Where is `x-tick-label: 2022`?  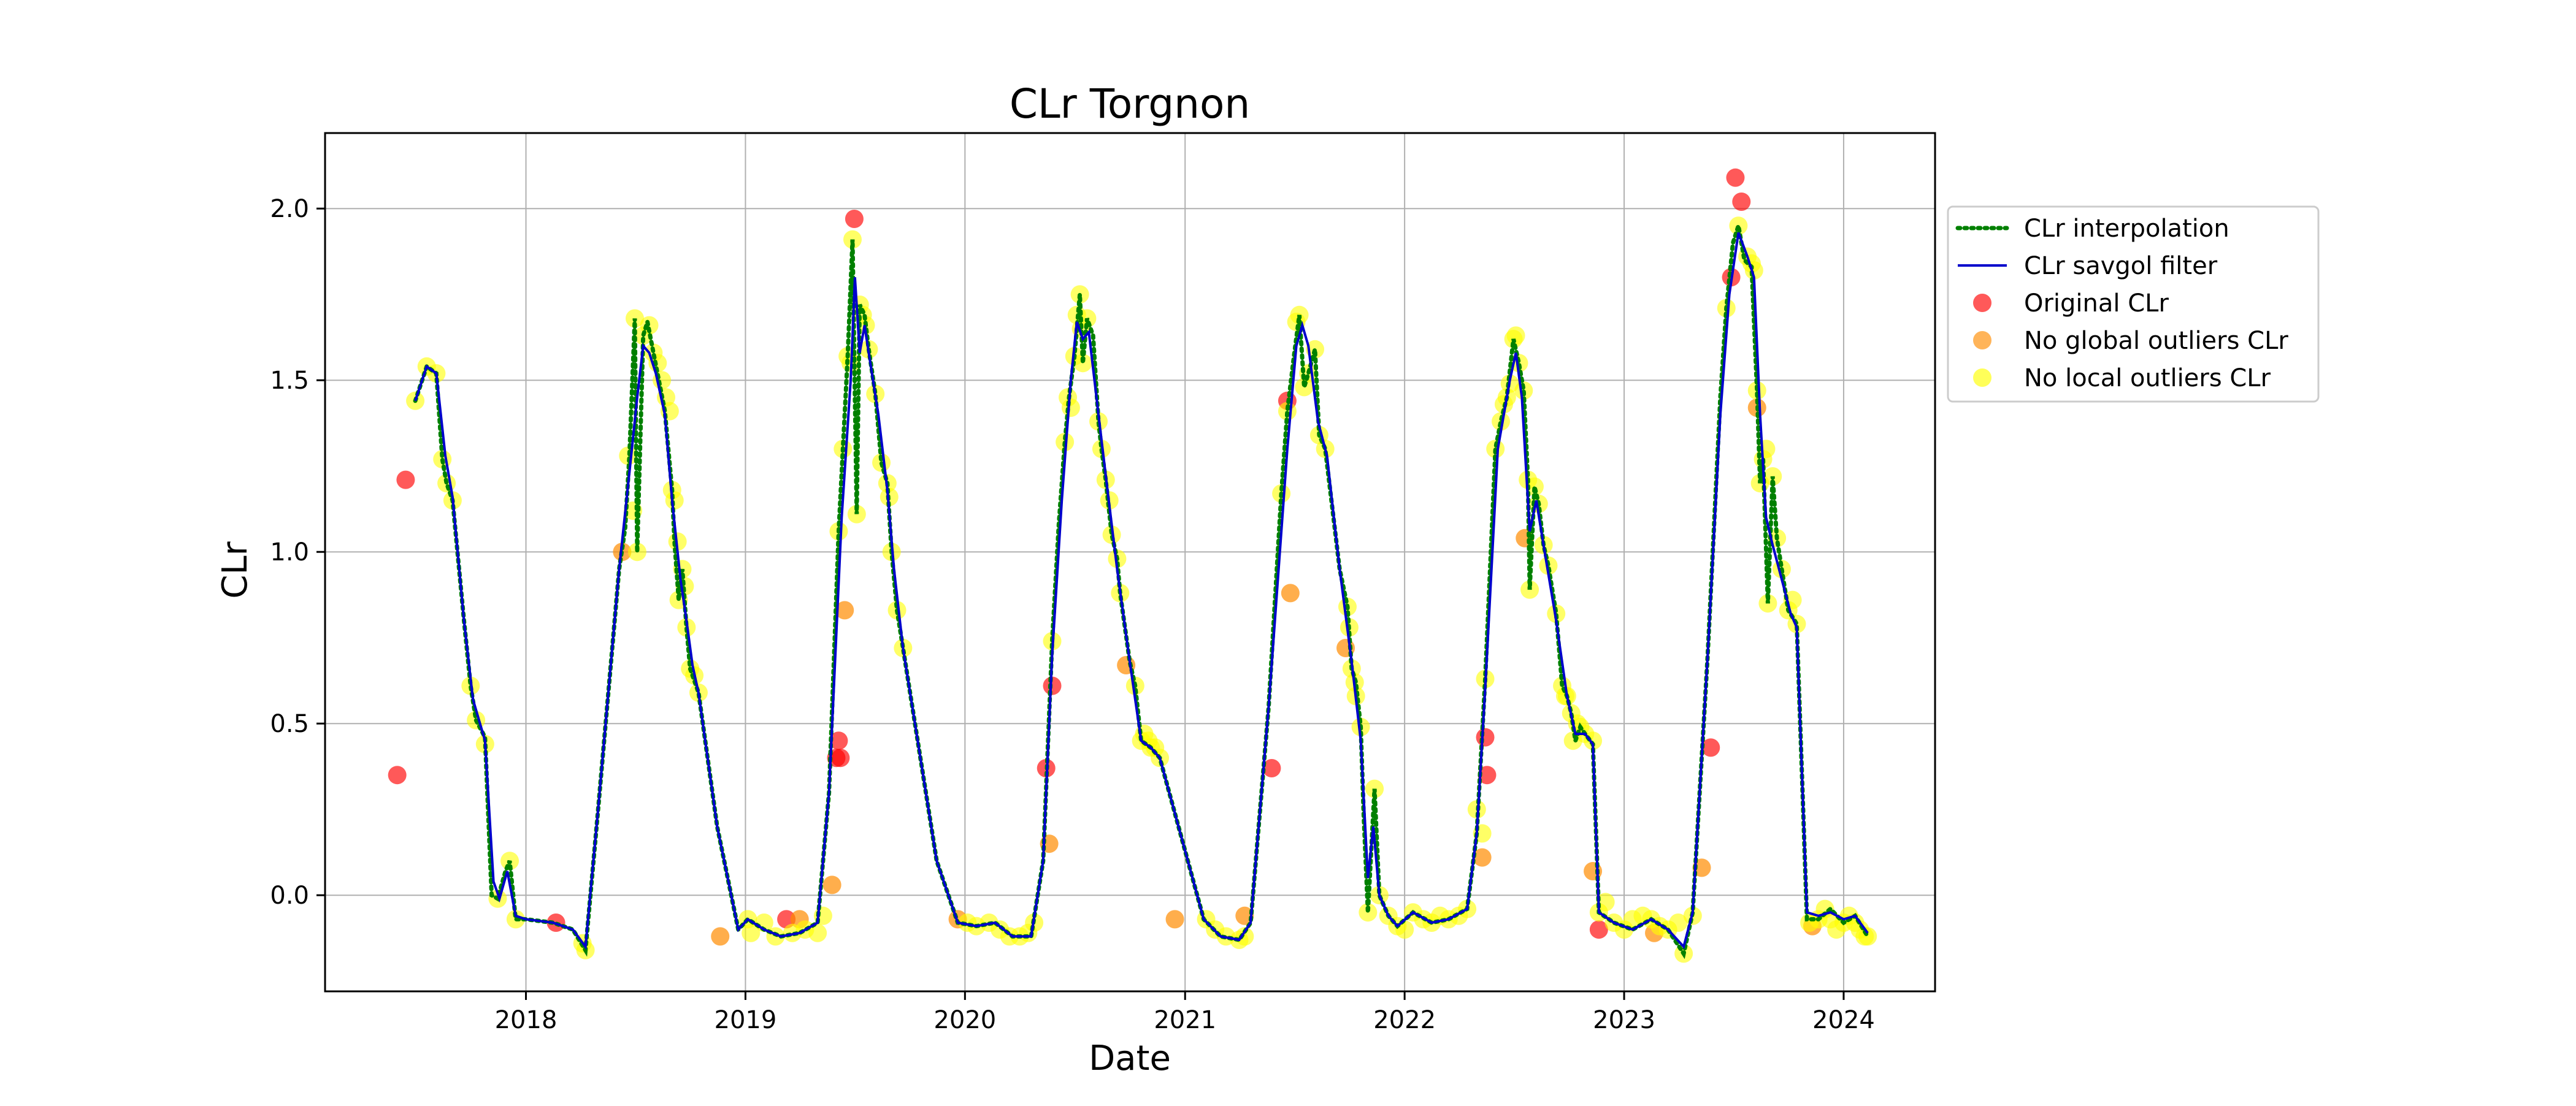
x-tick-label: 2022 is located at coordinates (1404, 1020).